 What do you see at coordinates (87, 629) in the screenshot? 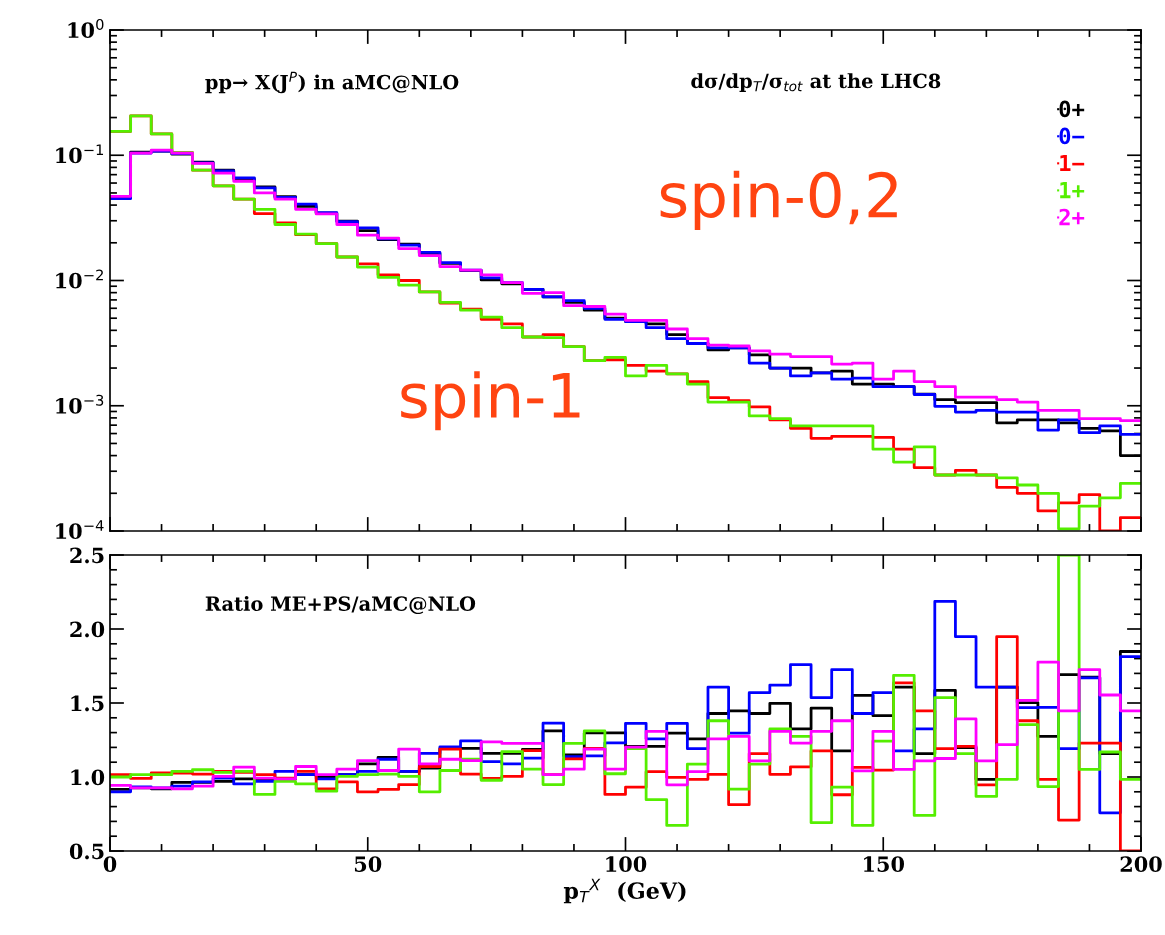
I see `y-tick-label: 2.0` at bounding box center [87, 629].